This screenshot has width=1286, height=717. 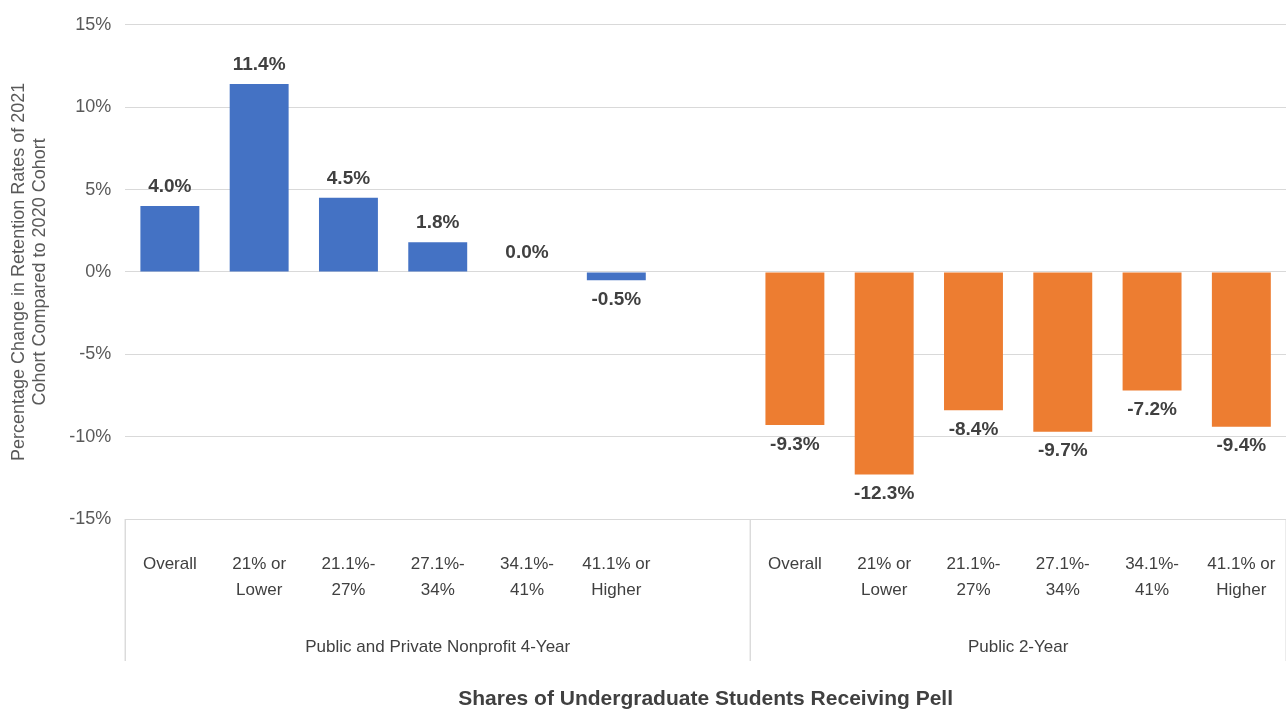 I want to click on data-label: -0.5%, so click(x=616, y=298).